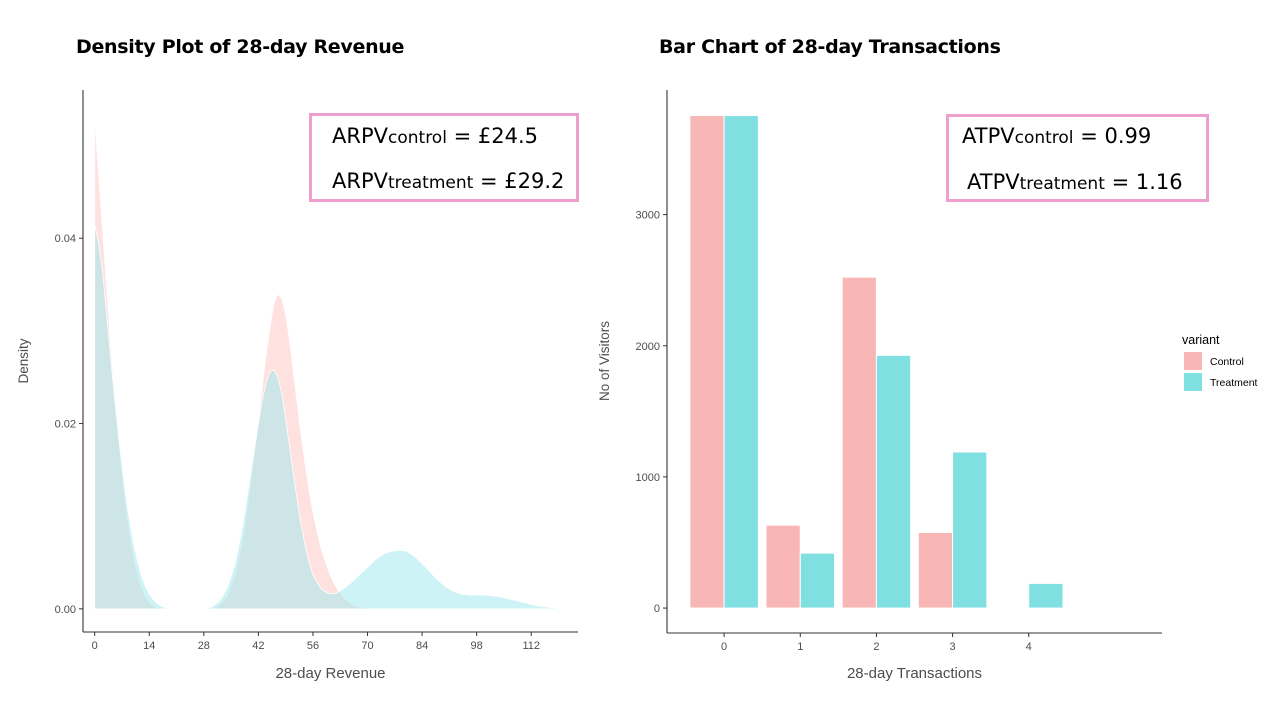 The height and width of the screenshot is (720, 1280). Describe the element at coordinates (1029, 647) in the screenshot. I see `bar-x-tick-label: 4` at that location.